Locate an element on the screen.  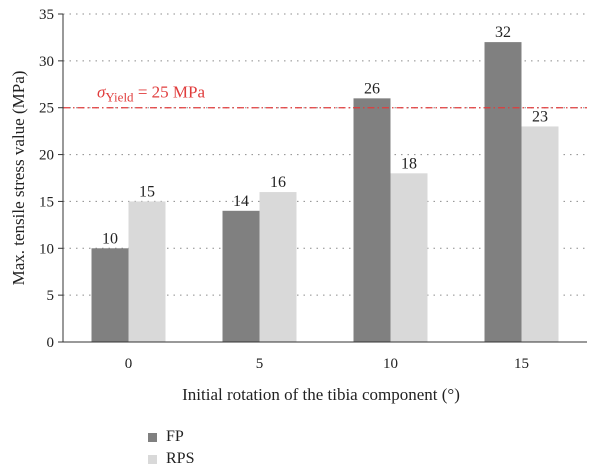
data-label: 16 is located at coordinates (278, 182).